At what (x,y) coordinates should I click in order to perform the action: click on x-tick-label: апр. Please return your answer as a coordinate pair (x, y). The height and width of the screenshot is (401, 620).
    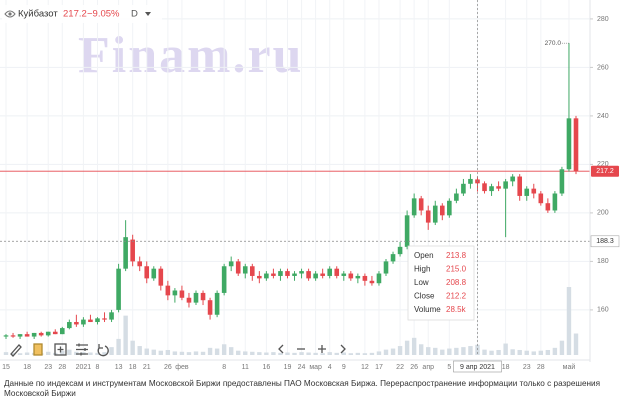
    Looking at the image, I should click on (428, 367).